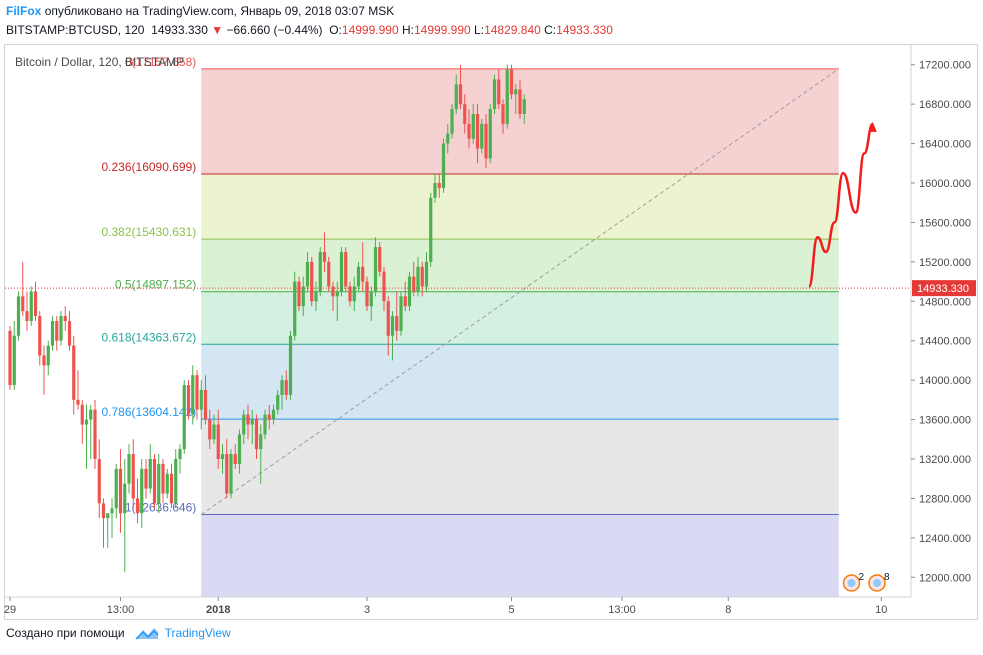  Describe the element at coordinates (335, 30) in the screenshot. I see `open-label: O:` at that location.